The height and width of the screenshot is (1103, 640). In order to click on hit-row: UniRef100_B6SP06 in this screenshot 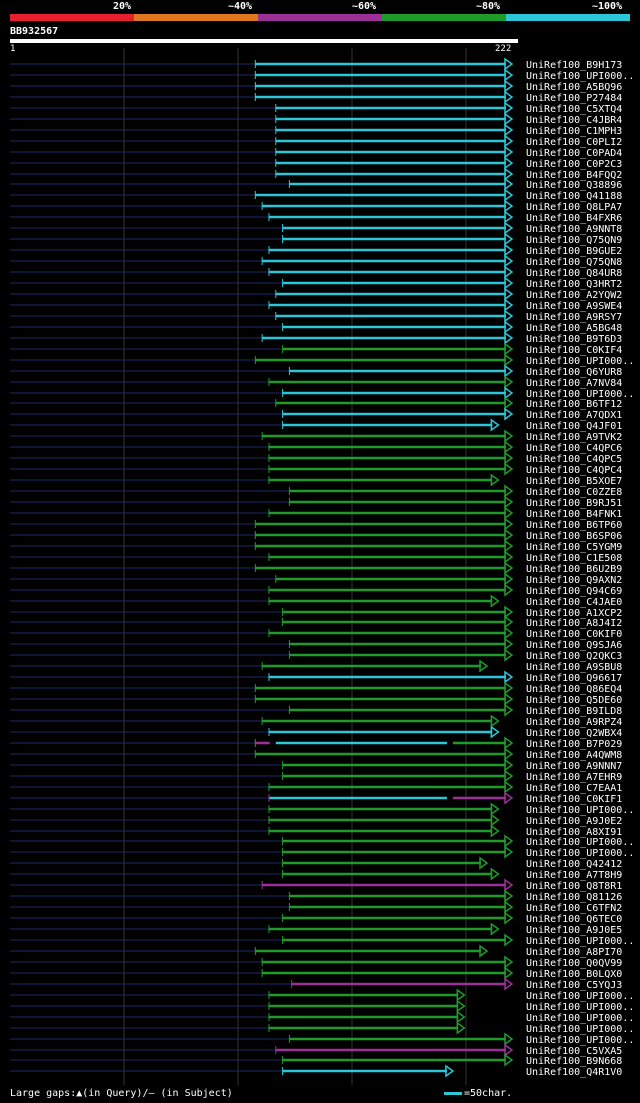, I will do `click(316, 535)`.